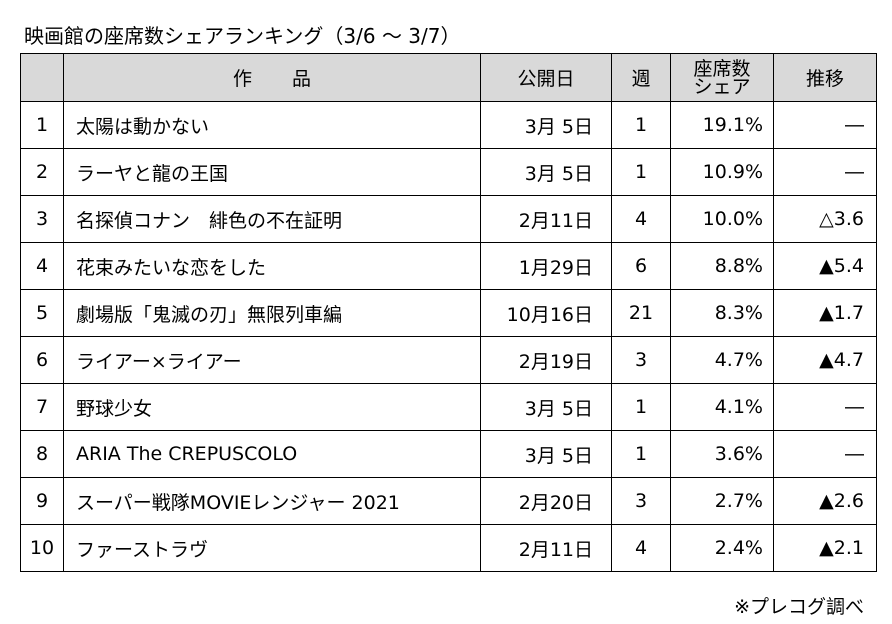 This screenshot has width=892, height=624. What do you see at coordinates (42, 313) in the screenshot?
I see `rank-cell: 5` at bounding box center [42, 313].